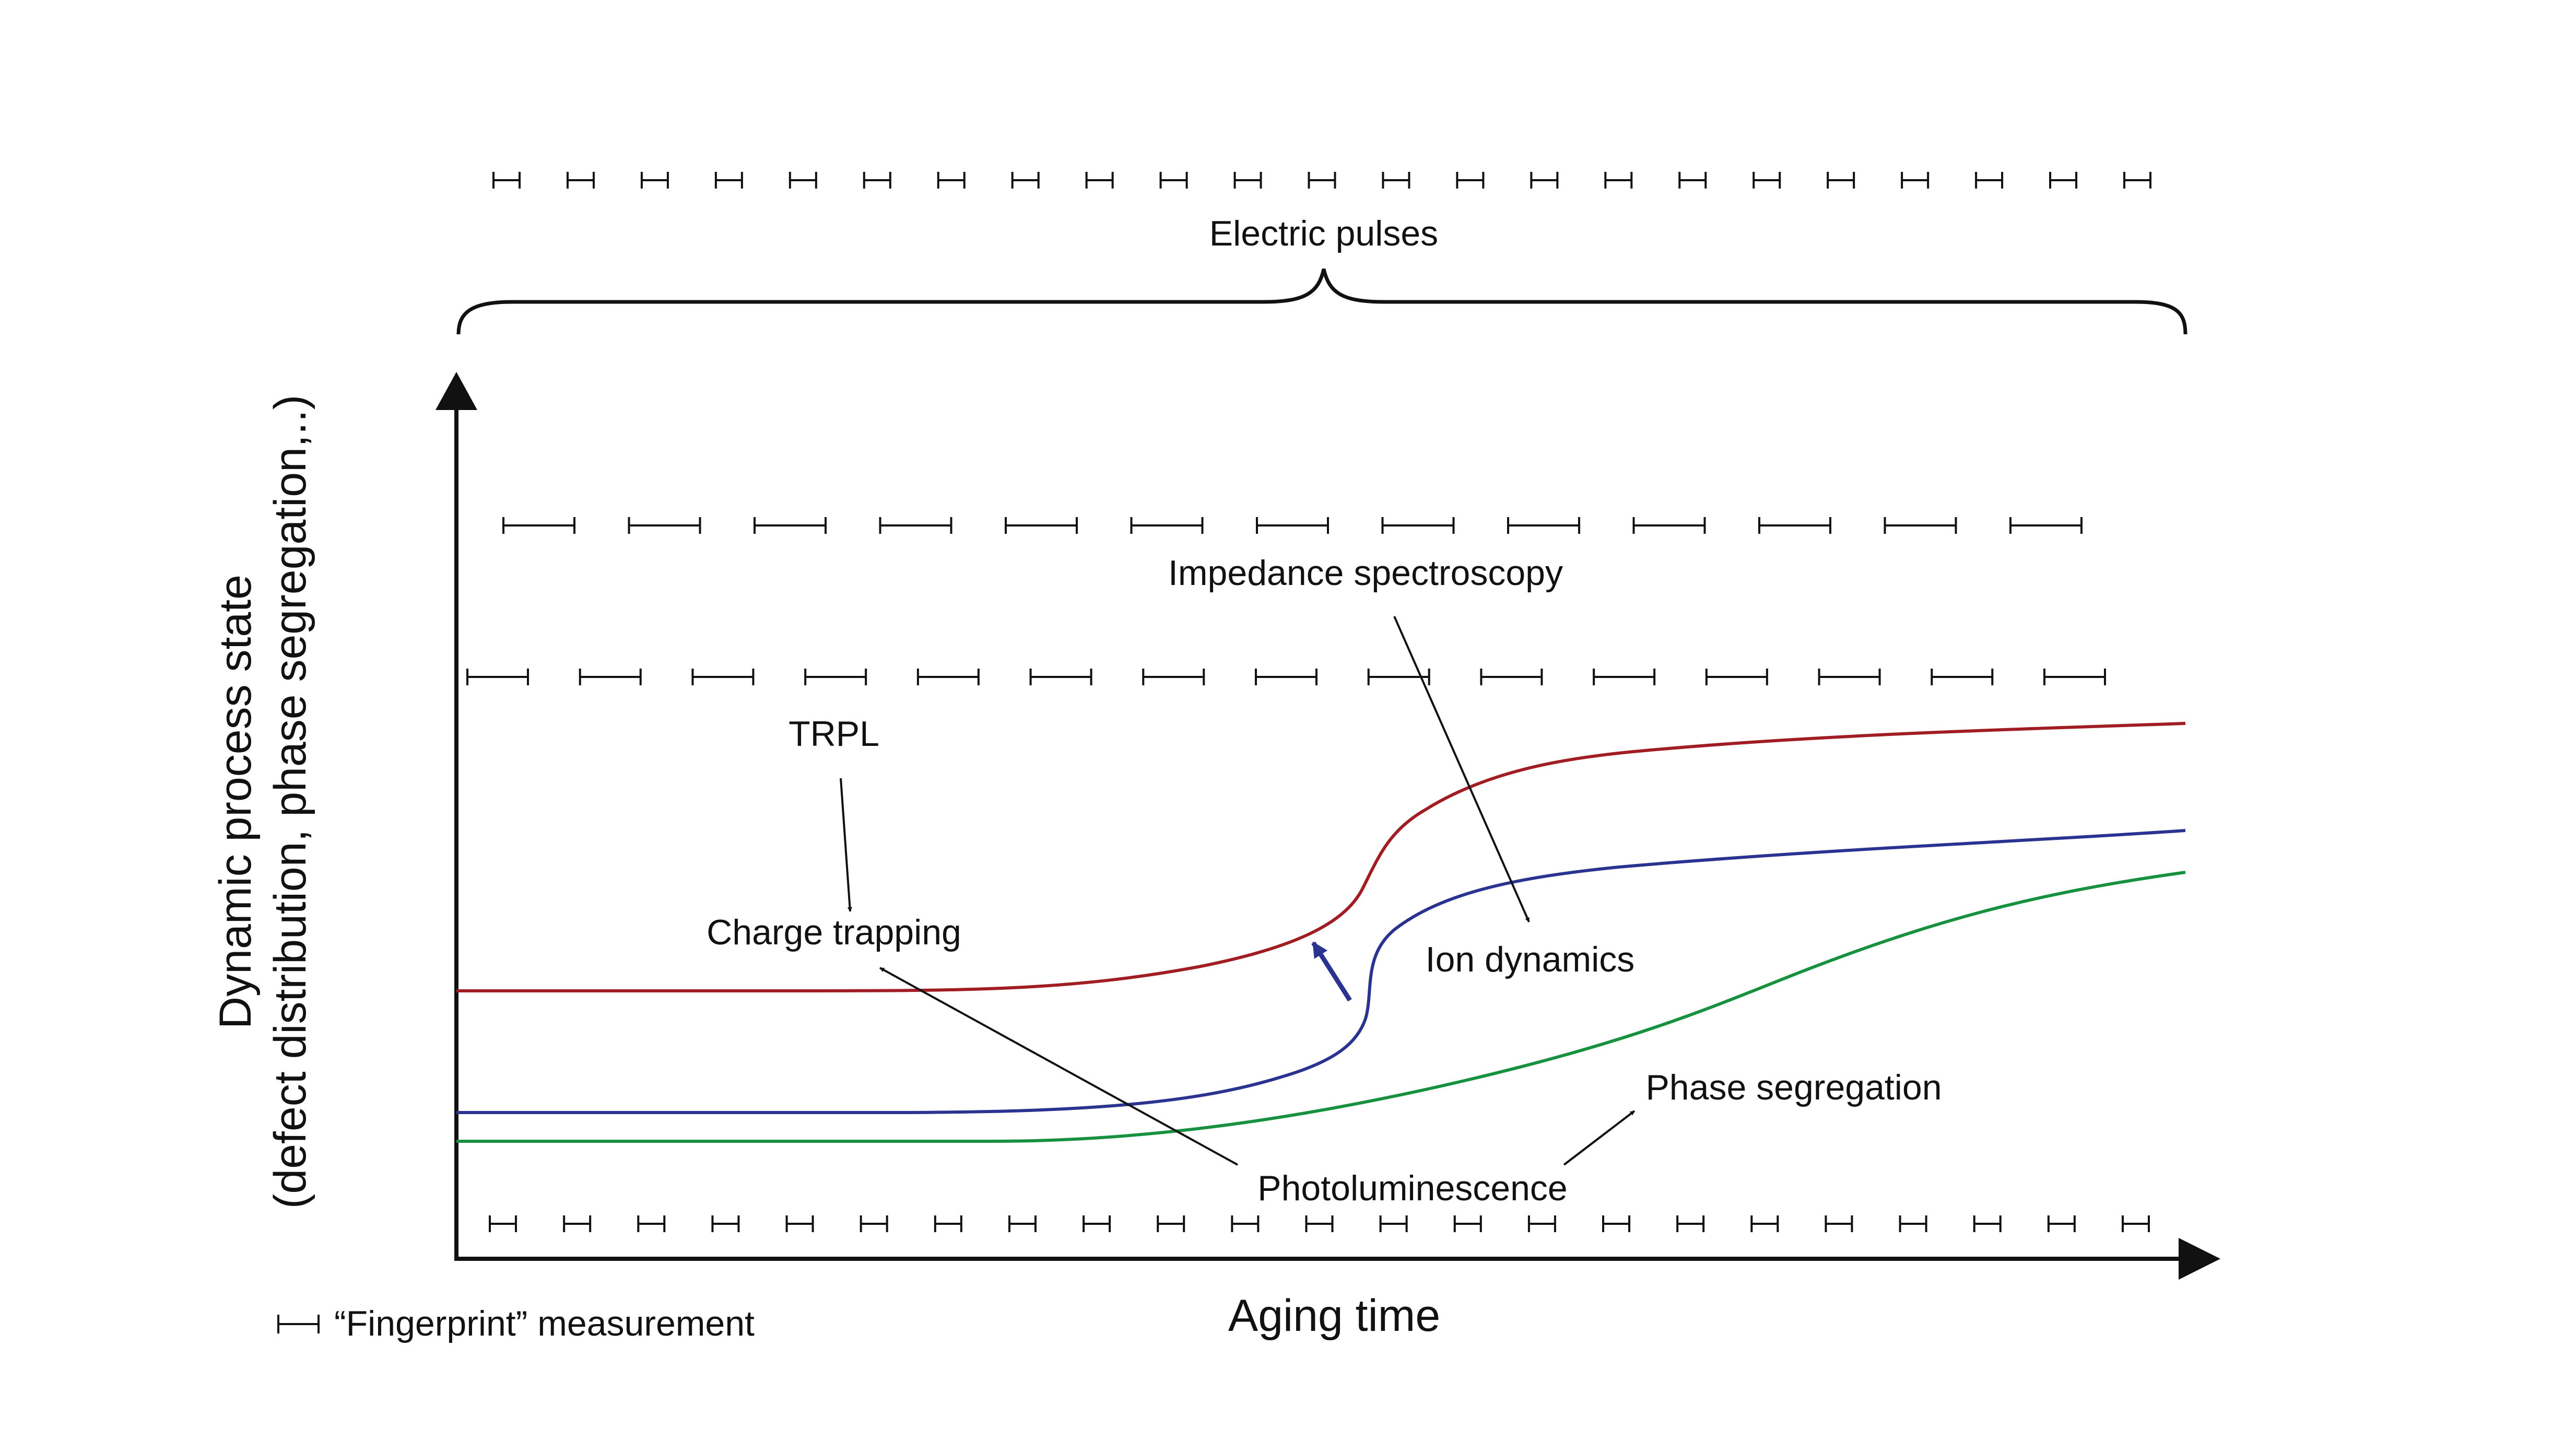 The height and width of the screenshot is (1451, 2576). What do you see at coordinates (1321, 1007) in the screenshot?
I see `phase-segregation-curve` at bounding box center [1321, 1007].